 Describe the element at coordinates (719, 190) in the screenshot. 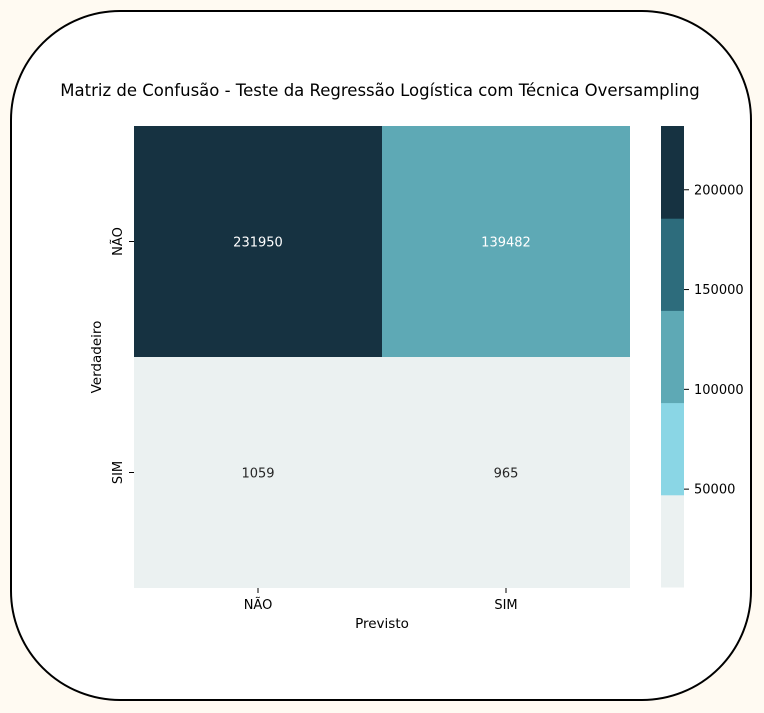

I see `colorbar-tick-label-3: 200000` at that location.